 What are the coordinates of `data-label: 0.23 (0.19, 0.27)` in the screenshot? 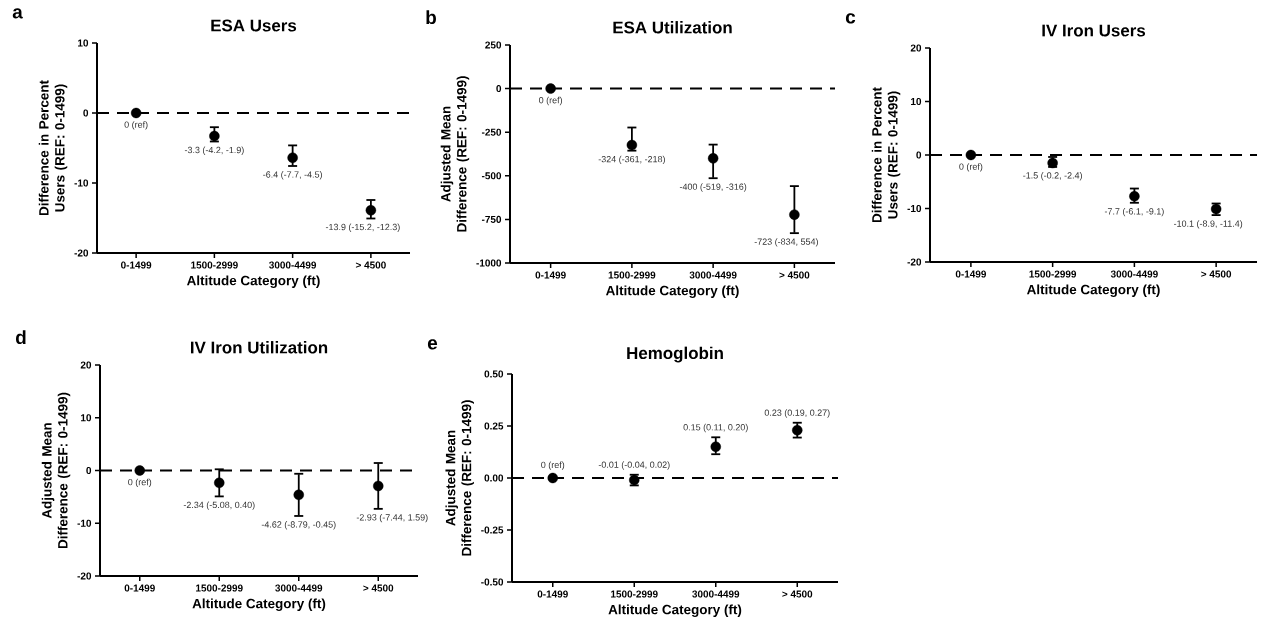 It's located at (797, 413).